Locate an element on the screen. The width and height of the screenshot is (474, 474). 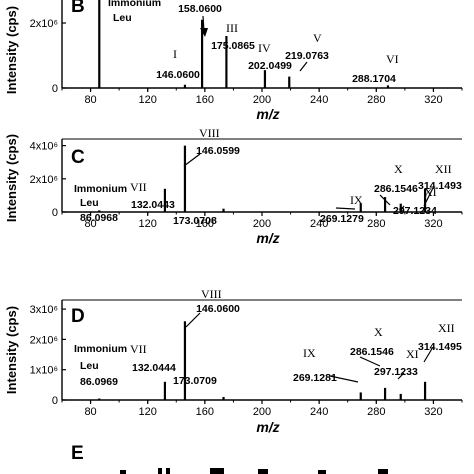
immonium-value-c: 86.0968 is located at coordinates (99, 218).